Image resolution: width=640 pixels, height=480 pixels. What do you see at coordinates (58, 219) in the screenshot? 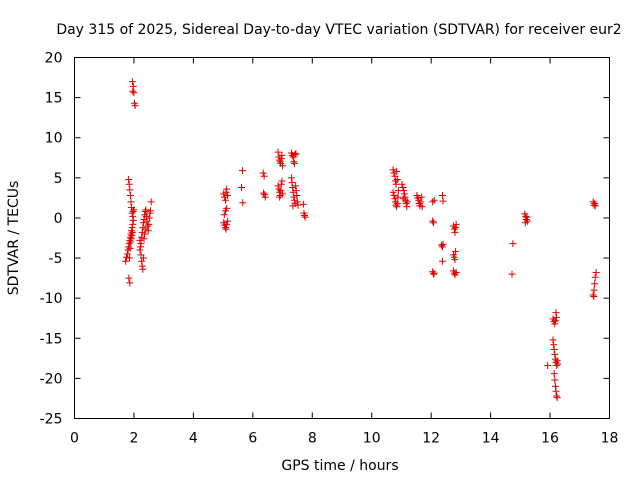
I see `y-tick-label: 0` at bounding box center [58, 219].